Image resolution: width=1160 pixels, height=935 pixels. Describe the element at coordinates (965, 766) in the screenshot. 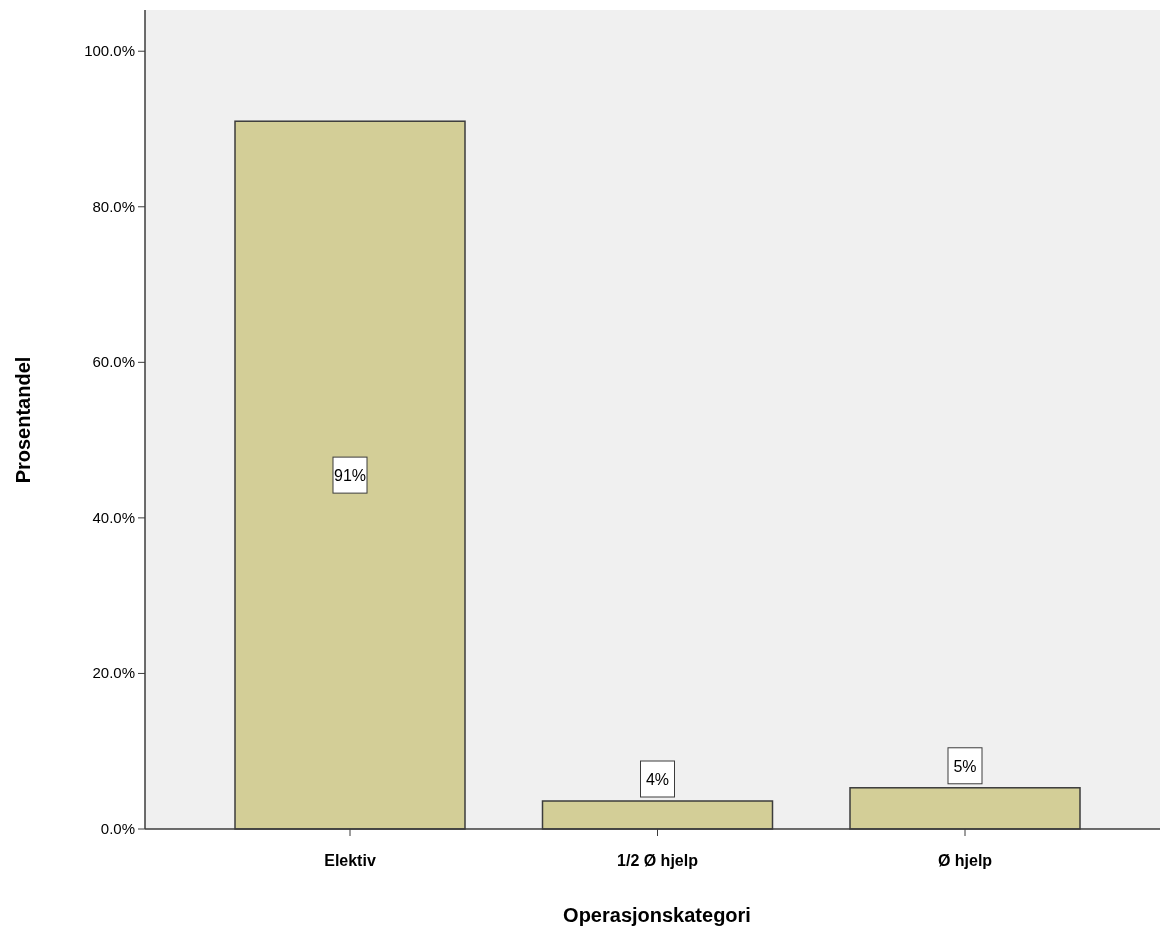

I see `data-label: 5%` at that location.